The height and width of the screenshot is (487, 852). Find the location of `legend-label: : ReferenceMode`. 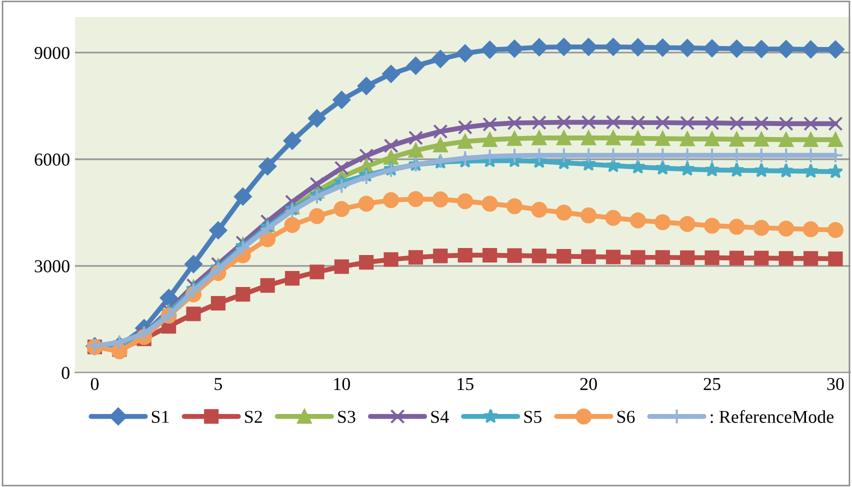

legend-label: : ReferenceMode is located at coordinates (772, 417).